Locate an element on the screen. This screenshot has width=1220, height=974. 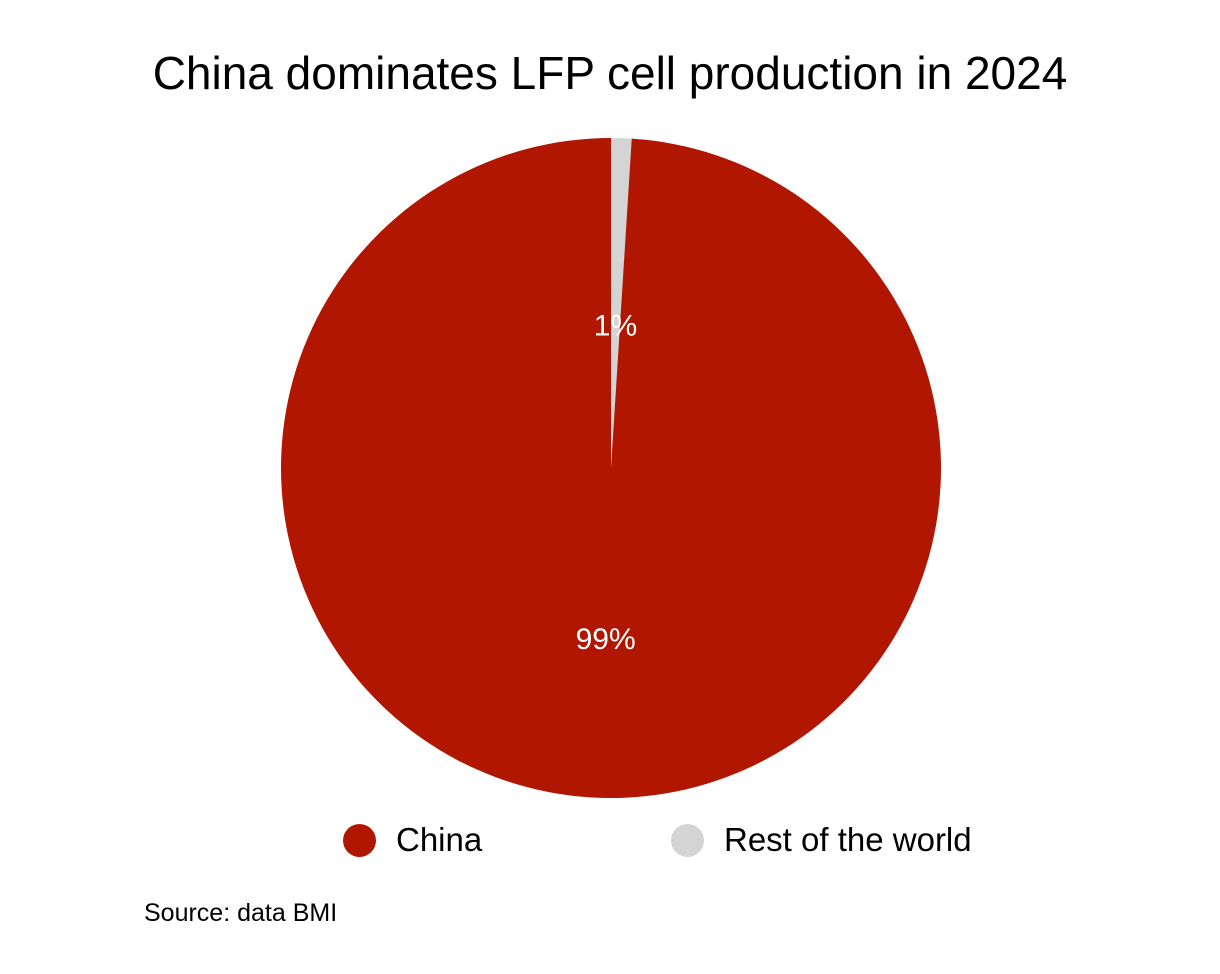
legend-swatch-china is located at coordinates (359, 840).